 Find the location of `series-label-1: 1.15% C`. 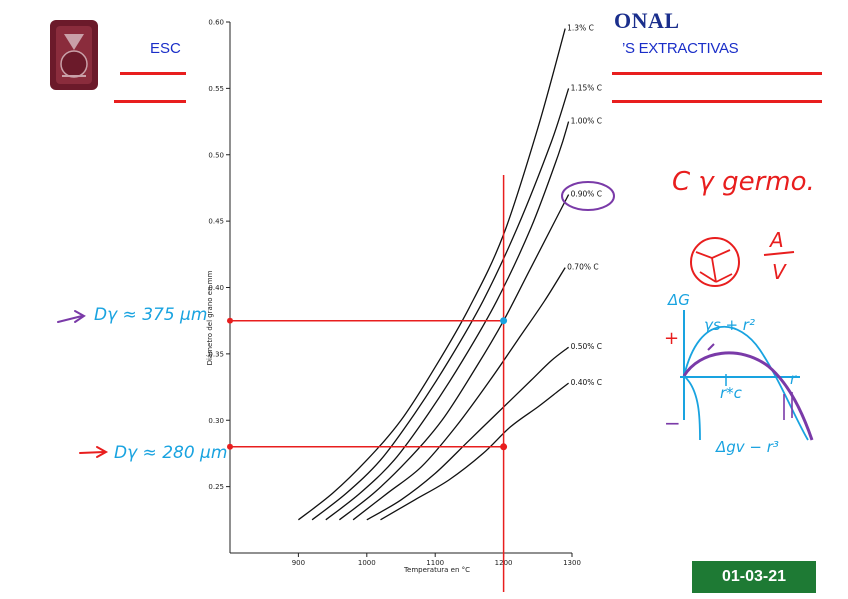

series-label-1: 1.15% C is located at coordinates (586, 87).